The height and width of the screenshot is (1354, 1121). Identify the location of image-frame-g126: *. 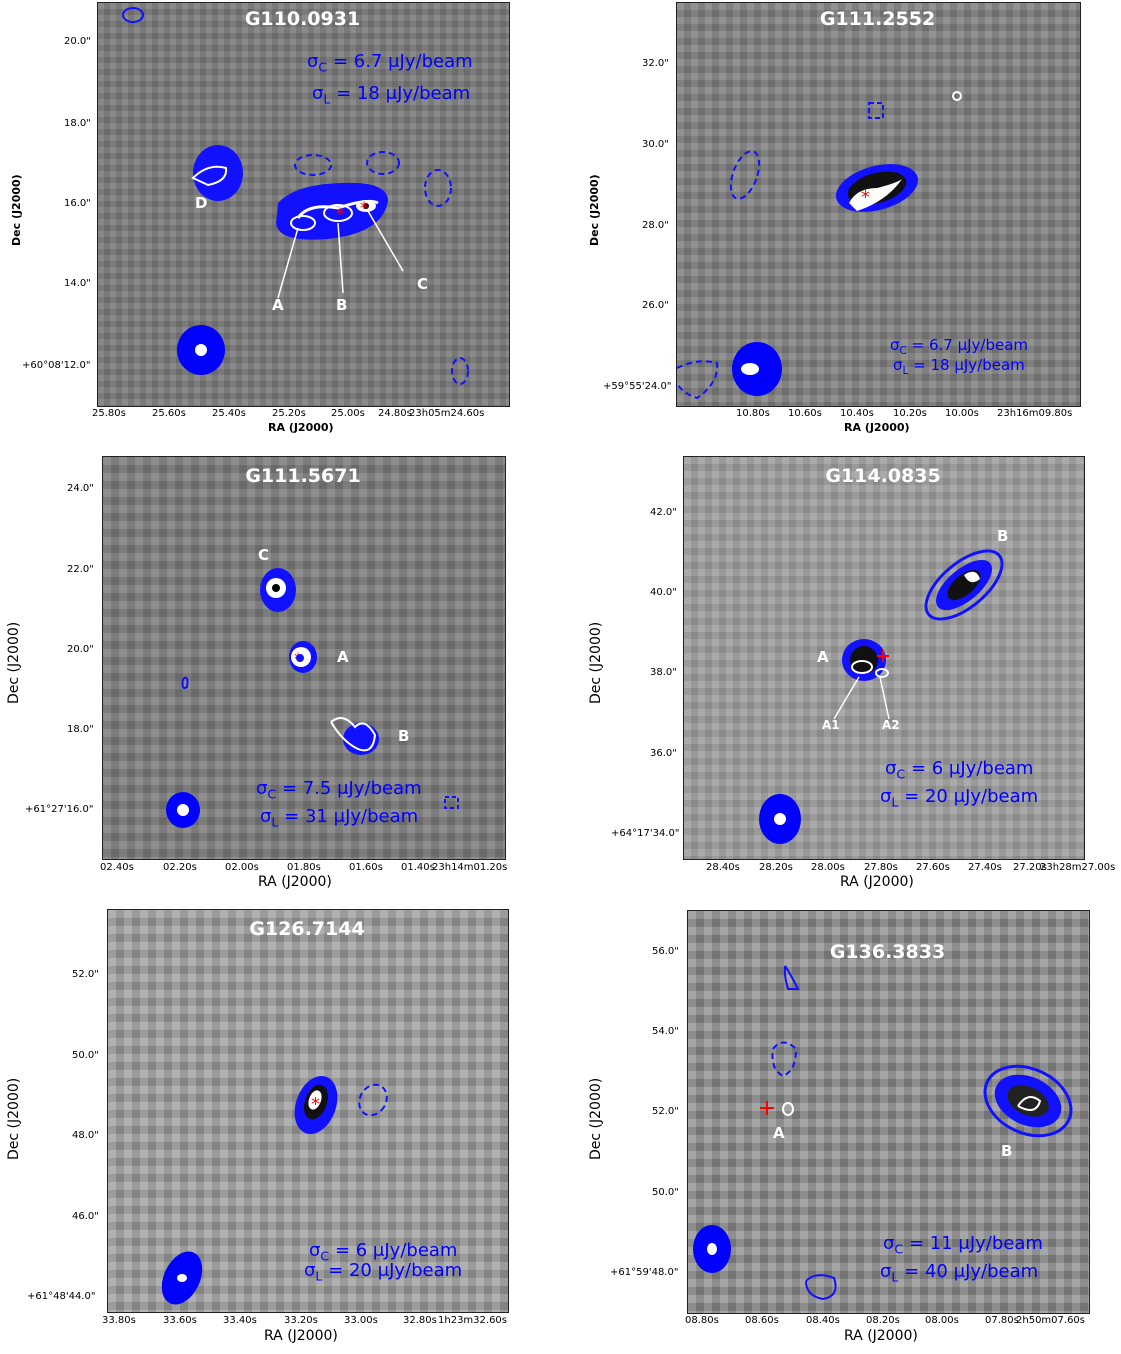
(308, 1111).